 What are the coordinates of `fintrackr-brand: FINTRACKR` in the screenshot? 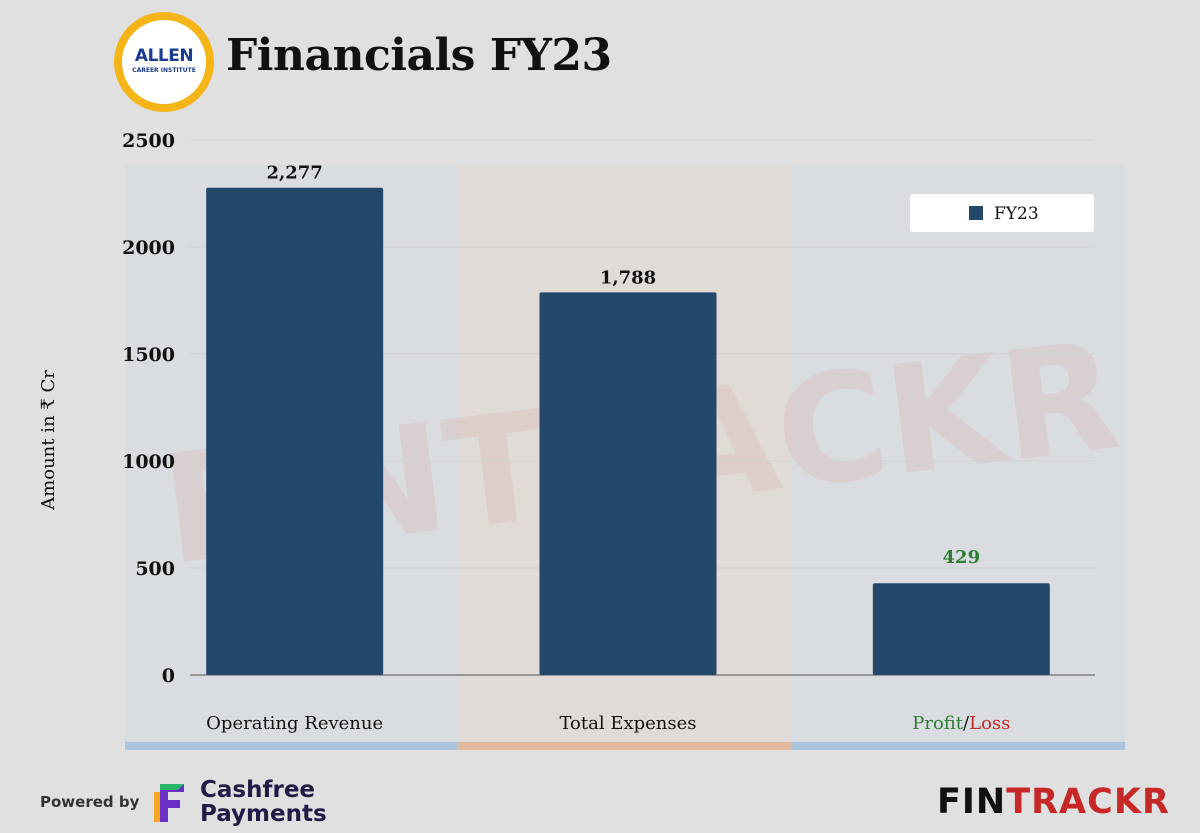 It's located at (1053, 802).